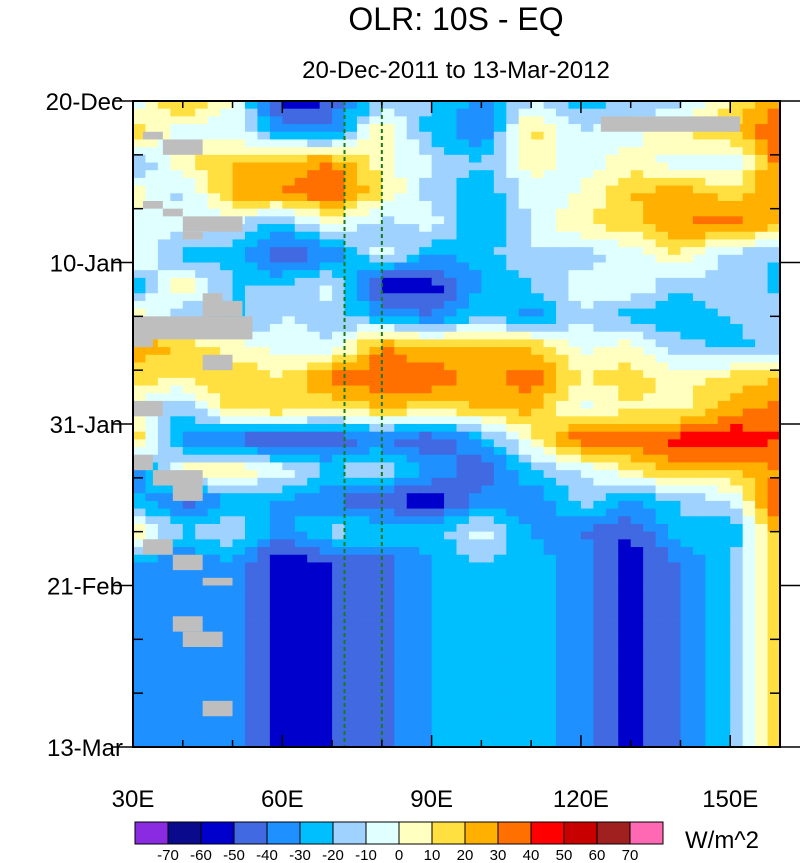 The width and height of the screenshot is (800, 863). What do you see at coordinates (217, 581) in the screenshot?
I see `missing-data-block` at bounding box center [217, 581].